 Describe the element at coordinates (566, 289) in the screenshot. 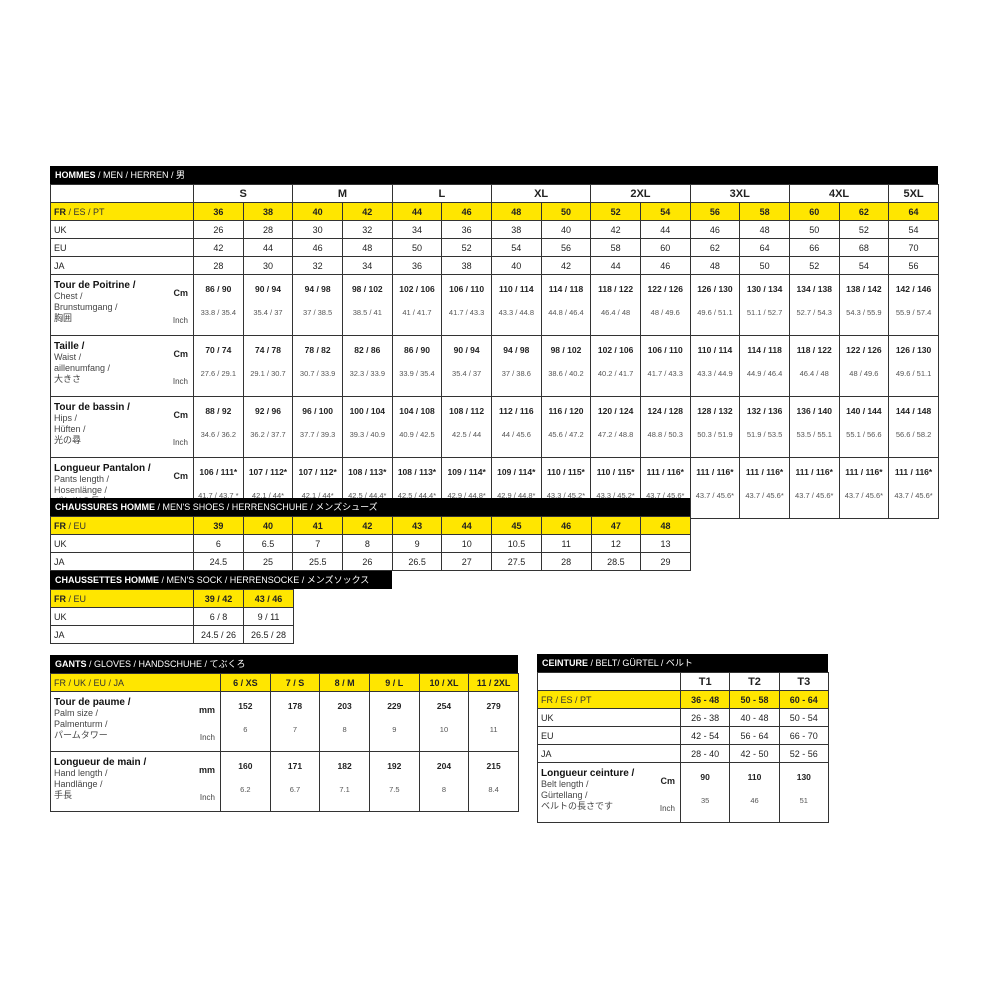

I see `primary-value: 114 / 118` at that location.